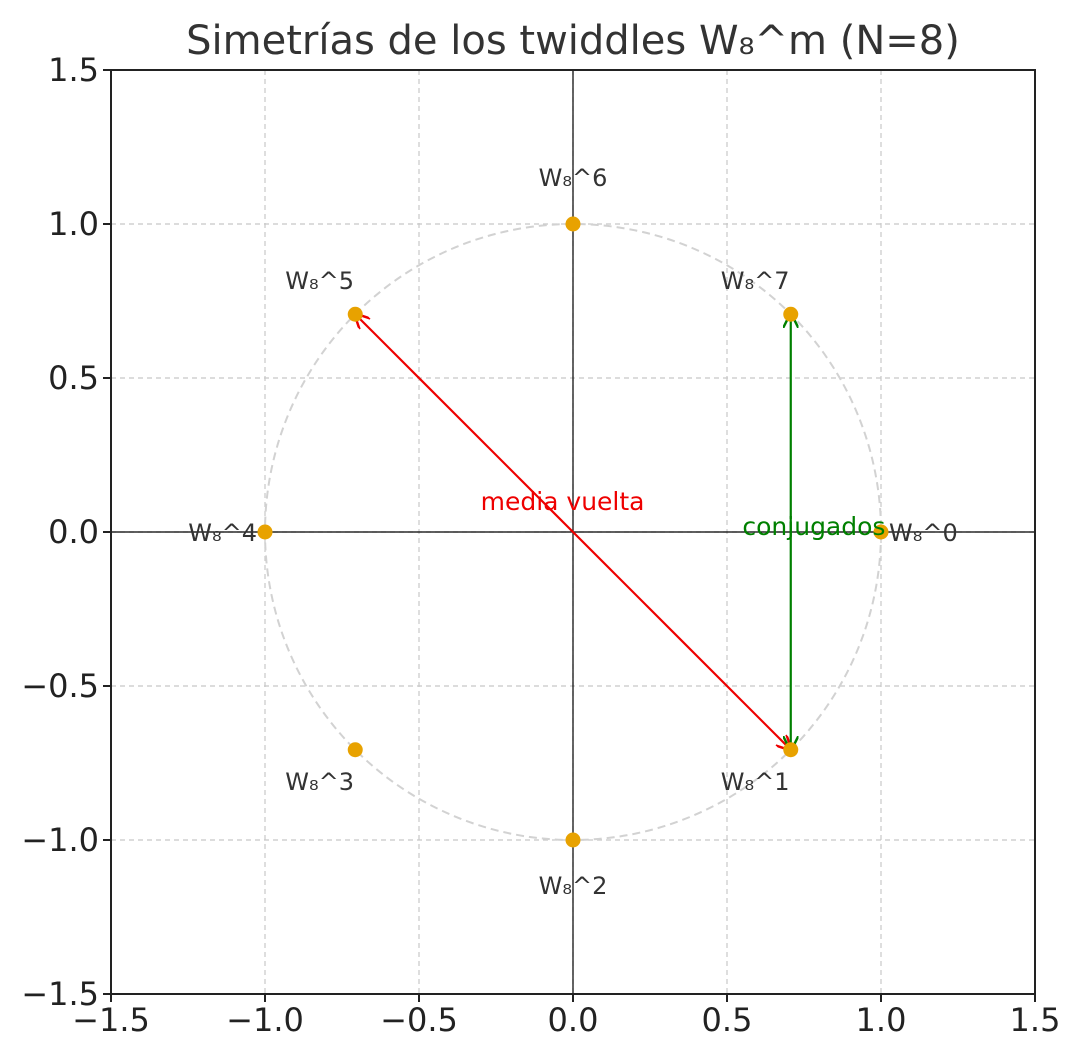  What do you see at coordinates (755, 281) in the screenshot?
I see `point-label: W₈^7` at bounding box center [755, 281].